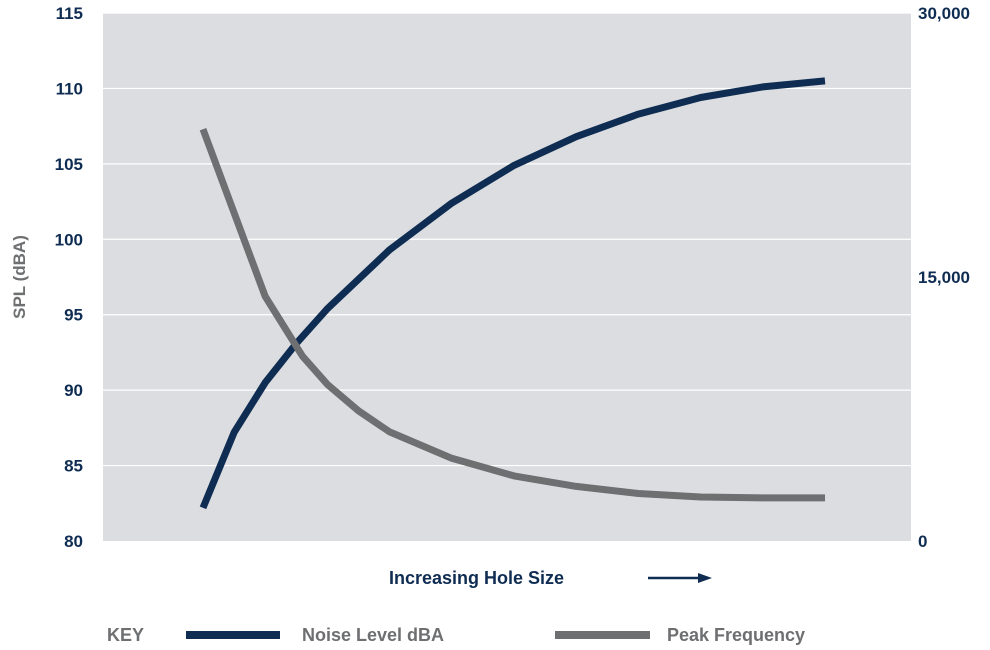 This screenshot has width=990, height=650. Describe the element at coordinates (69, 239) in the screenshot. I see `left-tick-label: 100` at that location.